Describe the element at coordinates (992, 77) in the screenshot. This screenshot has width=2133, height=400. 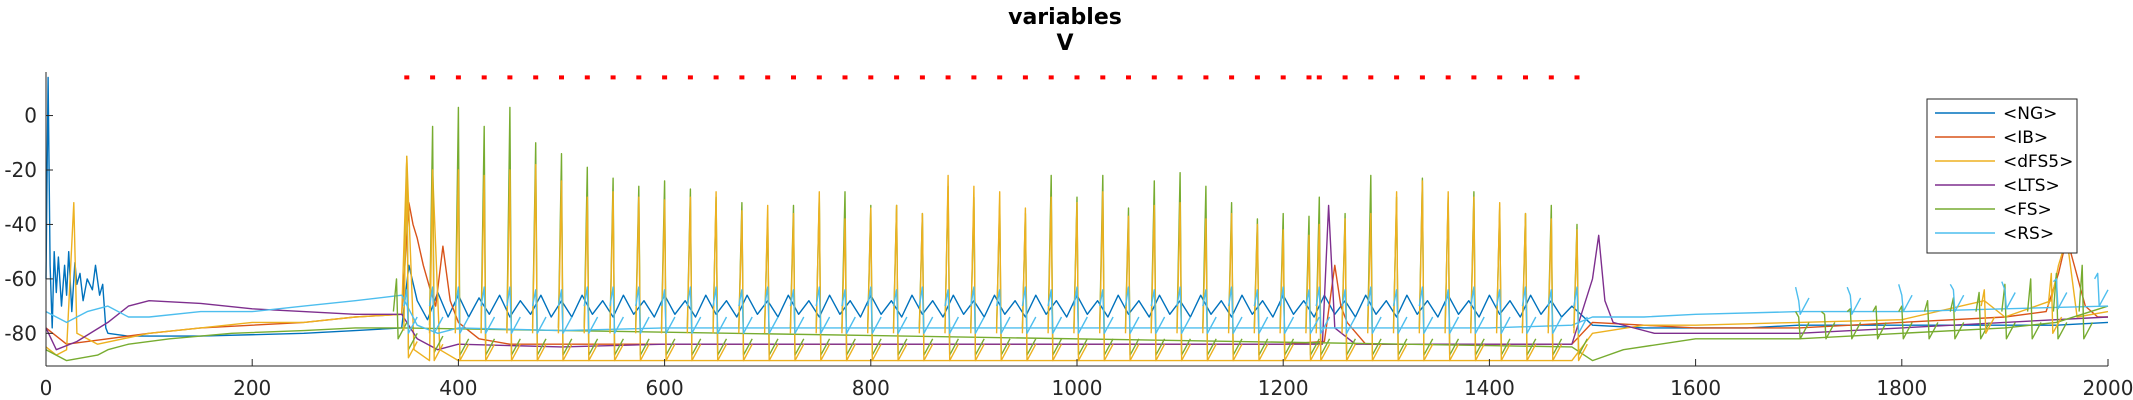
I see `marker-row` at that location.